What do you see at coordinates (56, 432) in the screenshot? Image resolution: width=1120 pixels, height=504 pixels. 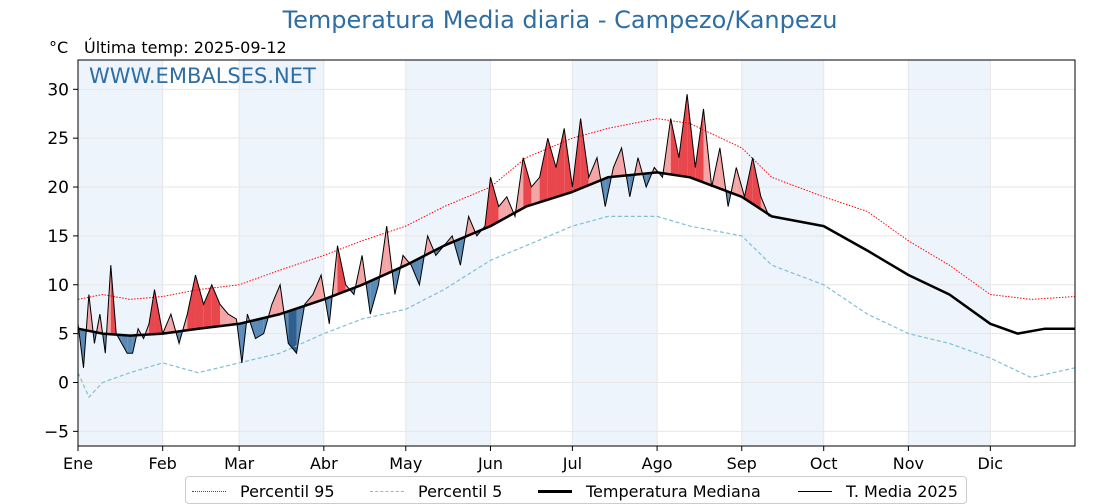 I see `y-tick-label: −5` at bounding box center [56, 432].